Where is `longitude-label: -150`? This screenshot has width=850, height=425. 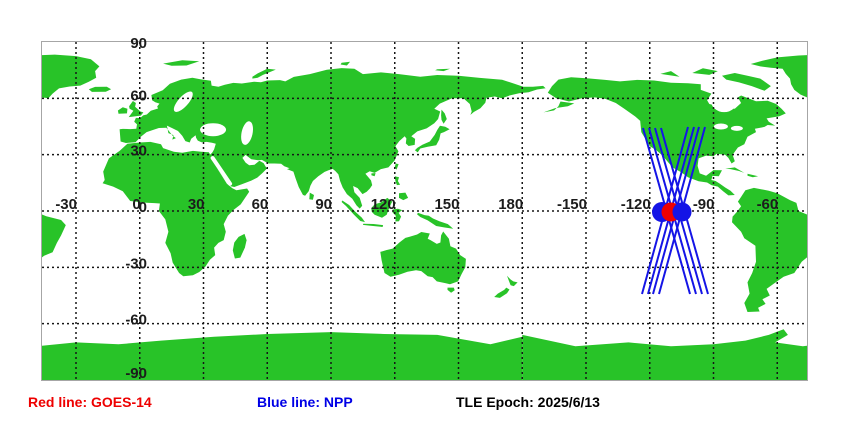
longitude-label: -150 is located at coordinates (572, 204).